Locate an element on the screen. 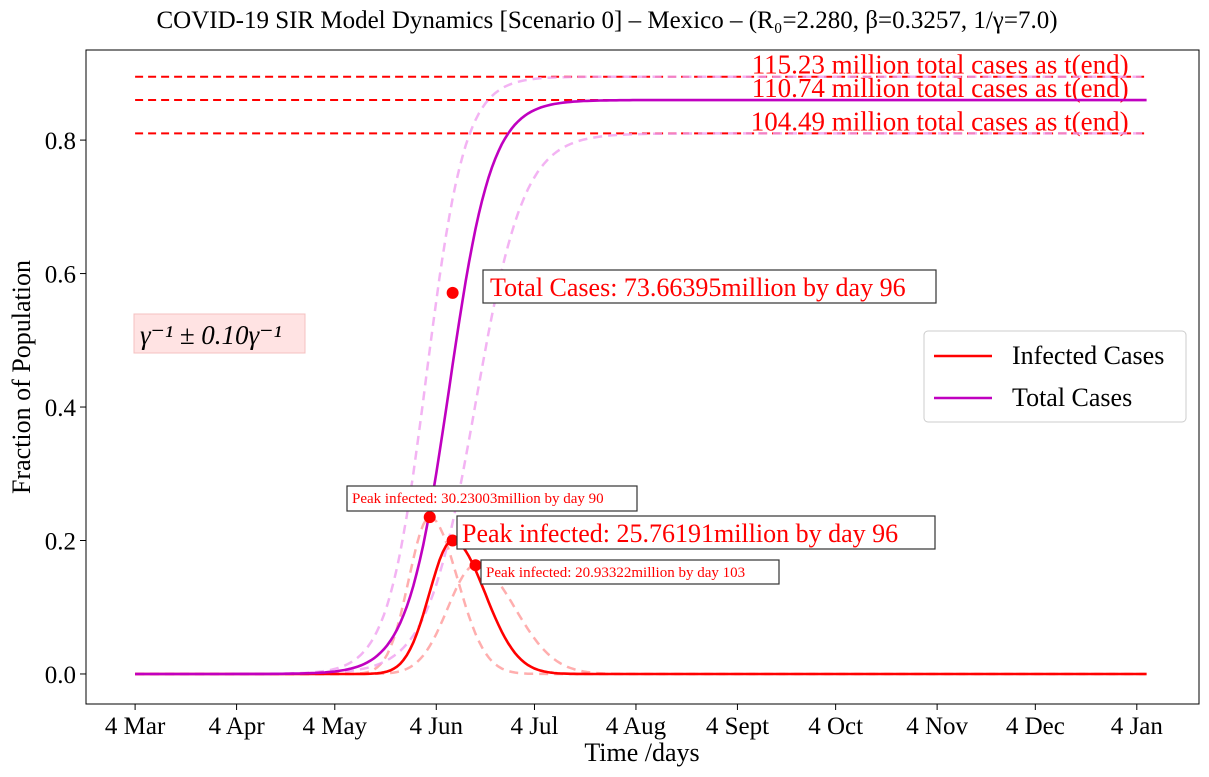  annotation-total-cases: Total Cases: 73.66395million by day 96 is located at coordinates (709, 286).